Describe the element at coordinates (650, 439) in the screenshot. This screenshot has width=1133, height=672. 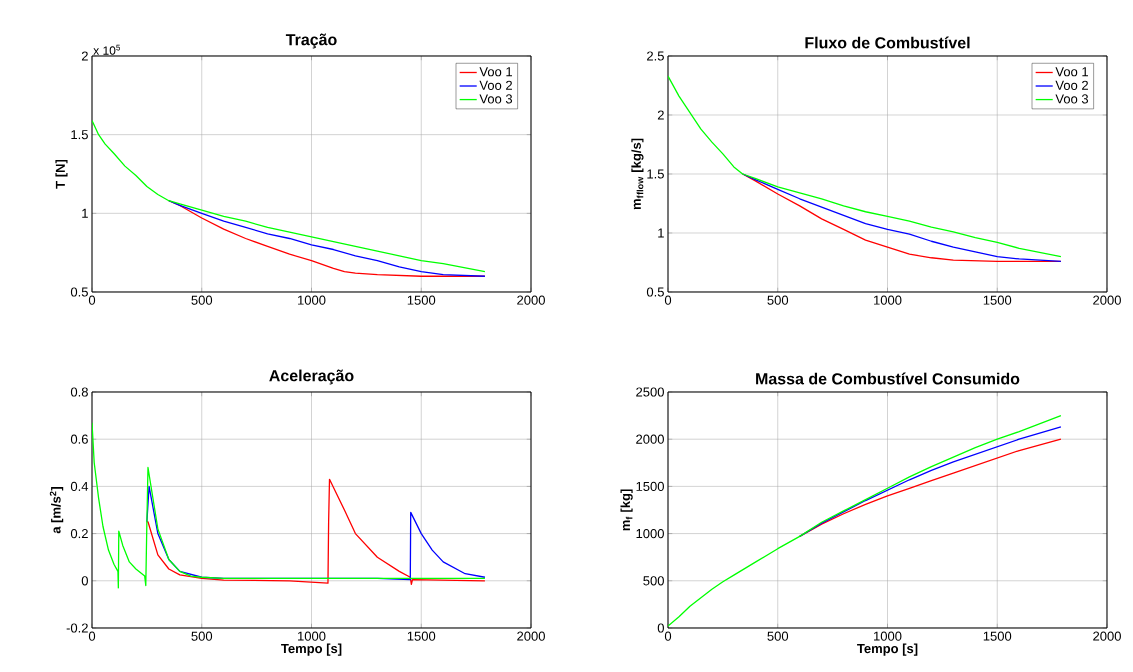
I see `y-tick-label: 2000` at that location.